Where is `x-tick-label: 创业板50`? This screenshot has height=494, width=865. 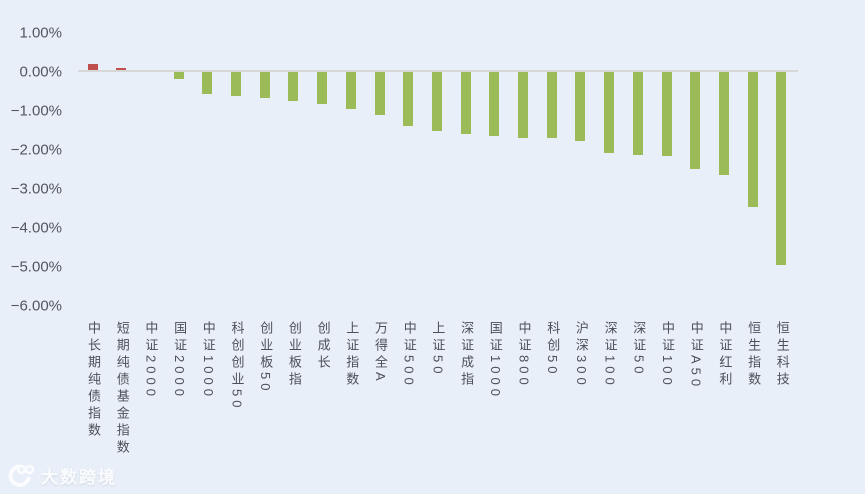 x-tick-label: 创业板50 is located at coordinates (266, 358).